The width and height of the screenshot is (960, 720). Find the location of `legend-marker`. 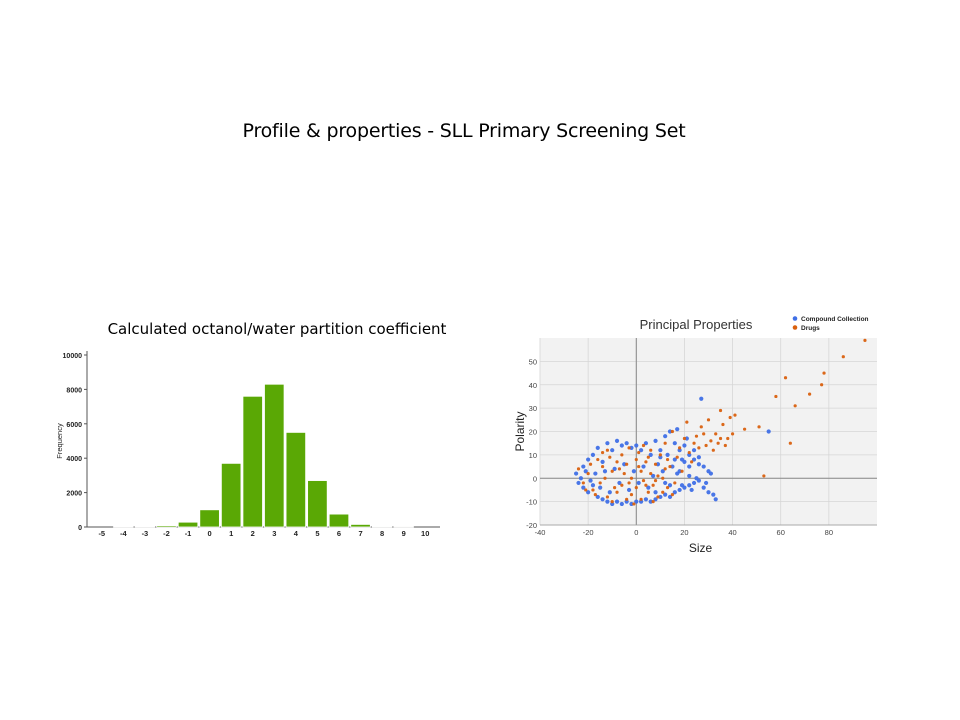

legend-marker is located at coordinates (795, 318).